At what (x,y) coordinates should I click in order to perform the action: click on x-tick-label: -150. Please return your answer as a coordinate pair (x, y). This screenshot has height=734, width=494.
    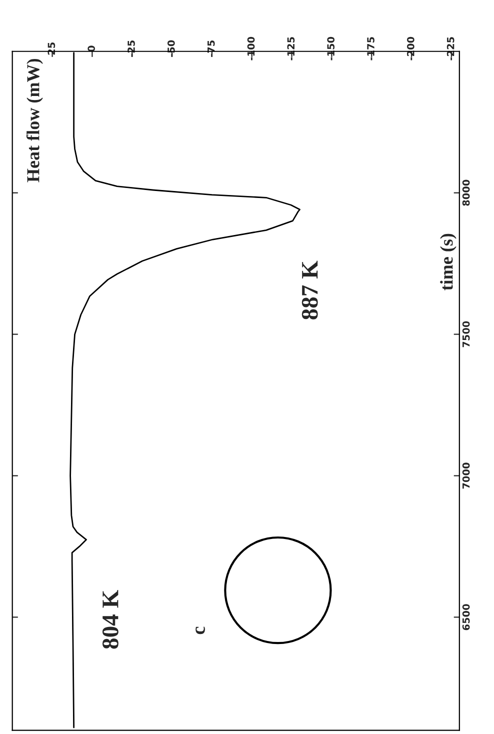
    Looking at the image, I should click on (331, 48).